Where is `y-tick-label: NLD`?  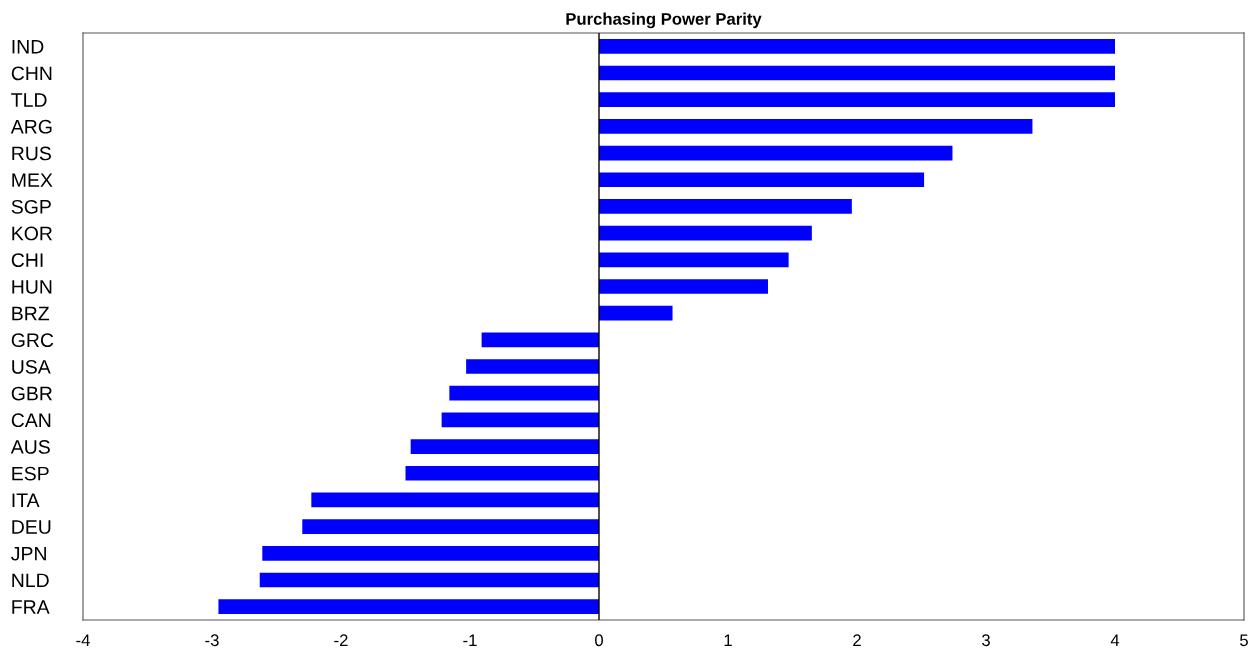
y-tick-label: NLD is located at coordinates (30, 580).